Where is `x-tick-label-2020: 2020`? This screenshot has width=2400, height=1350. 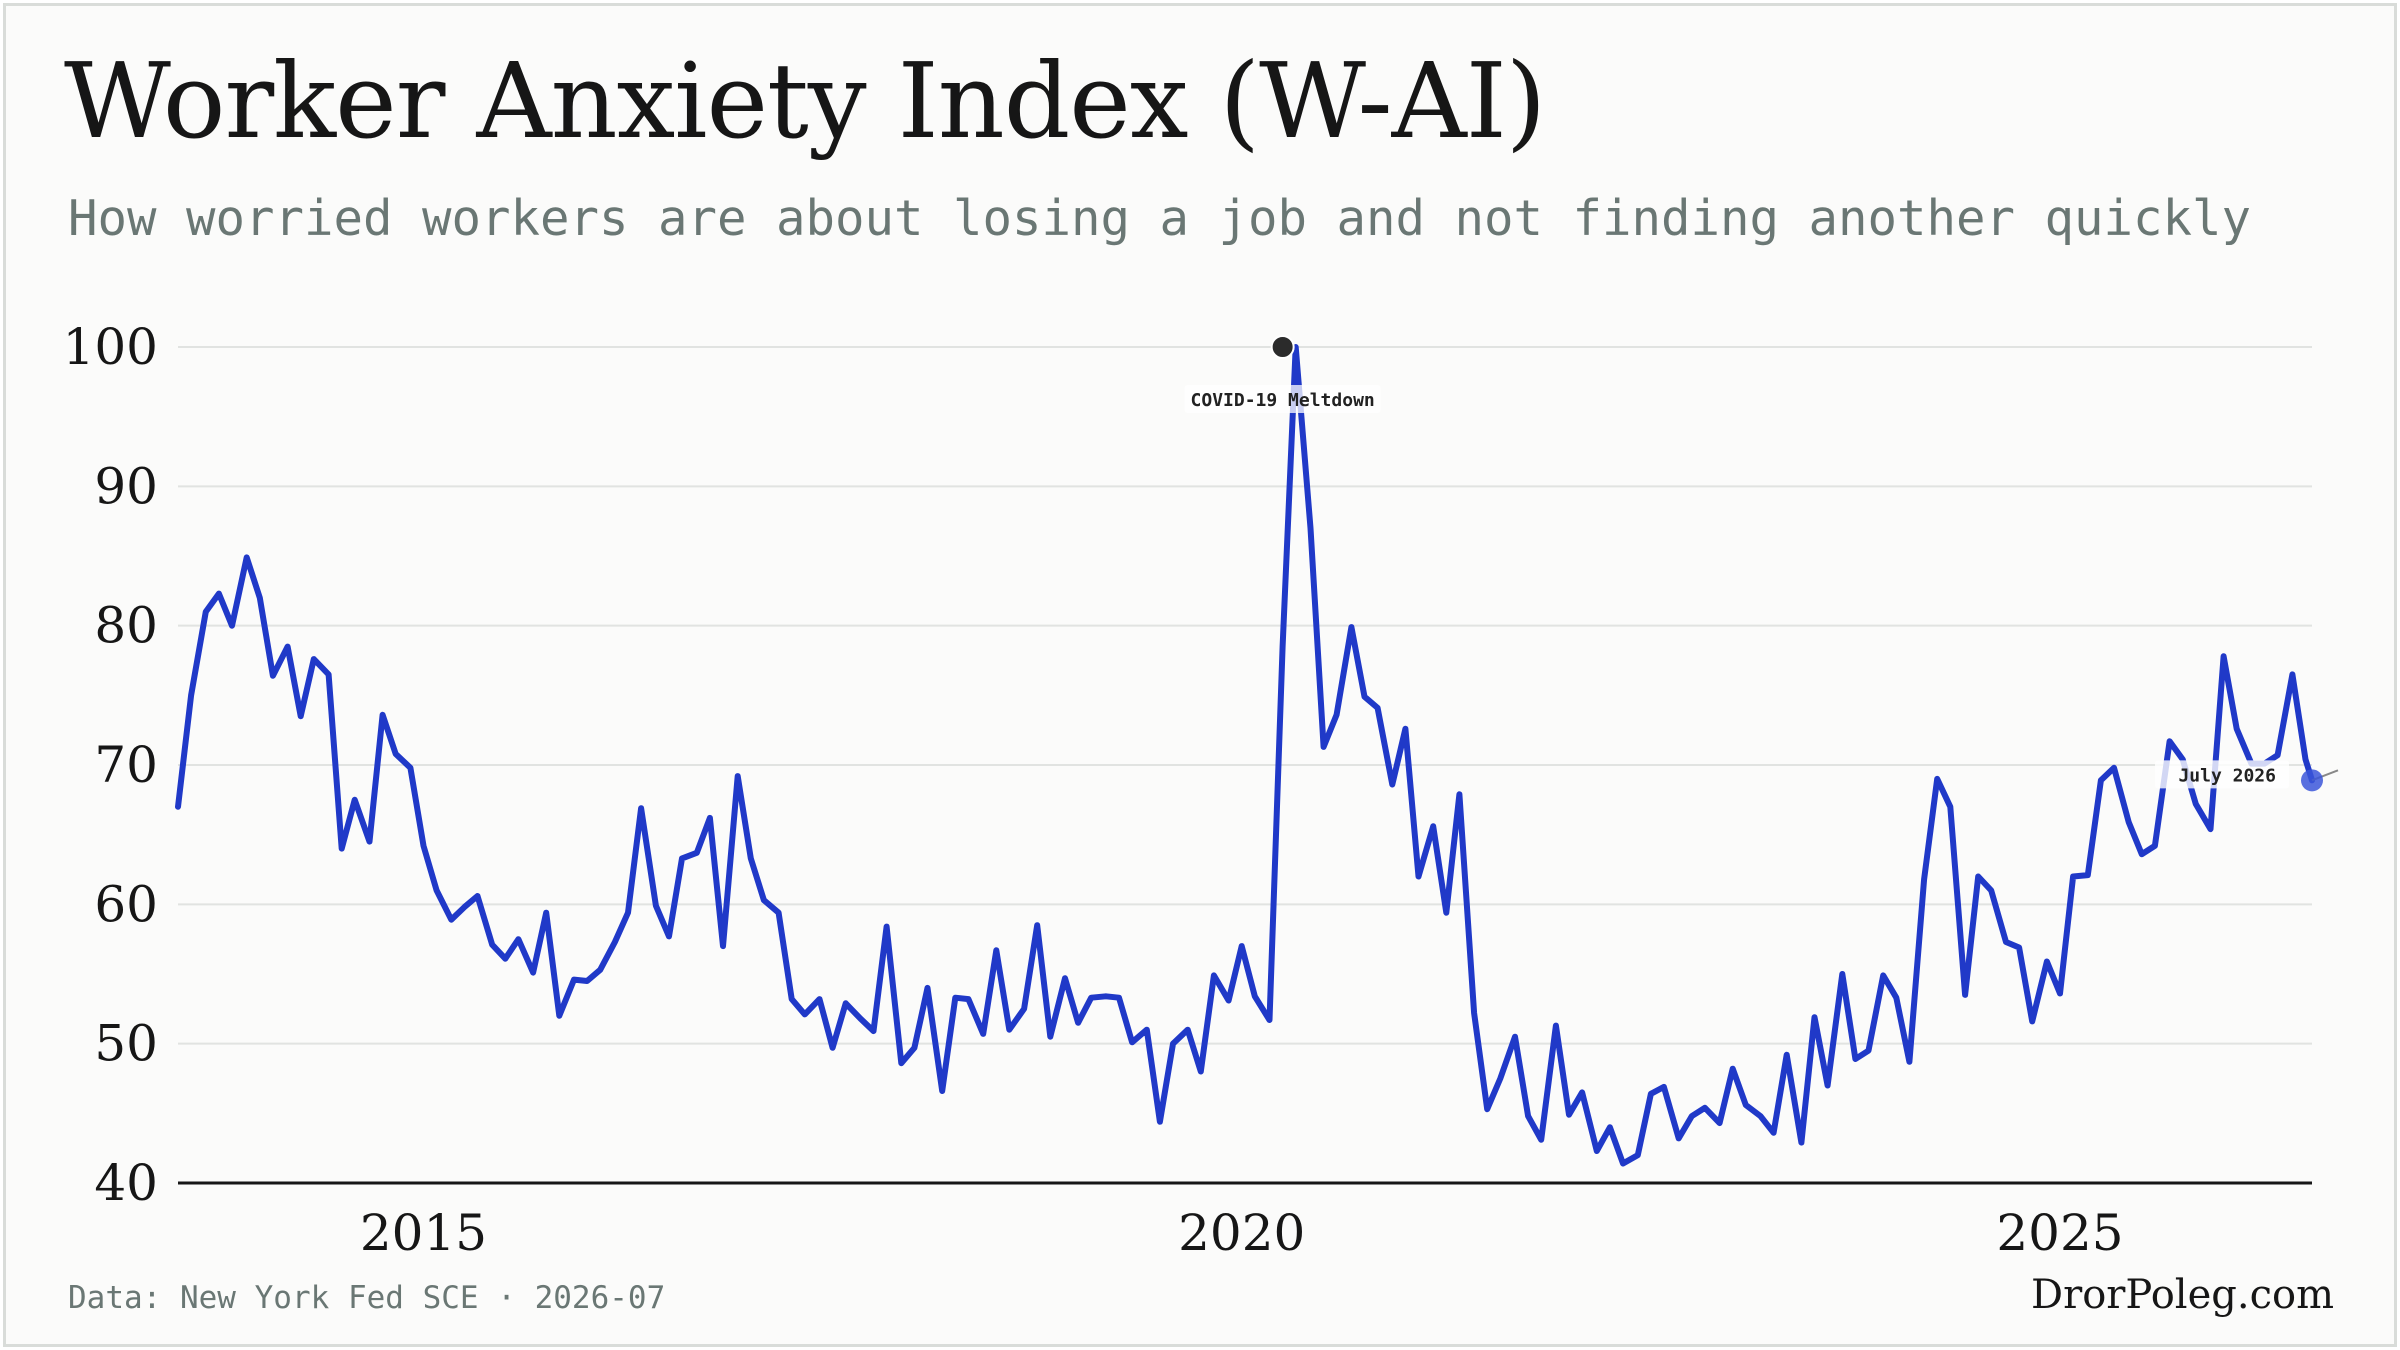 x-tick-label-2020: 2020 is located at coordinates (1241, 1233).